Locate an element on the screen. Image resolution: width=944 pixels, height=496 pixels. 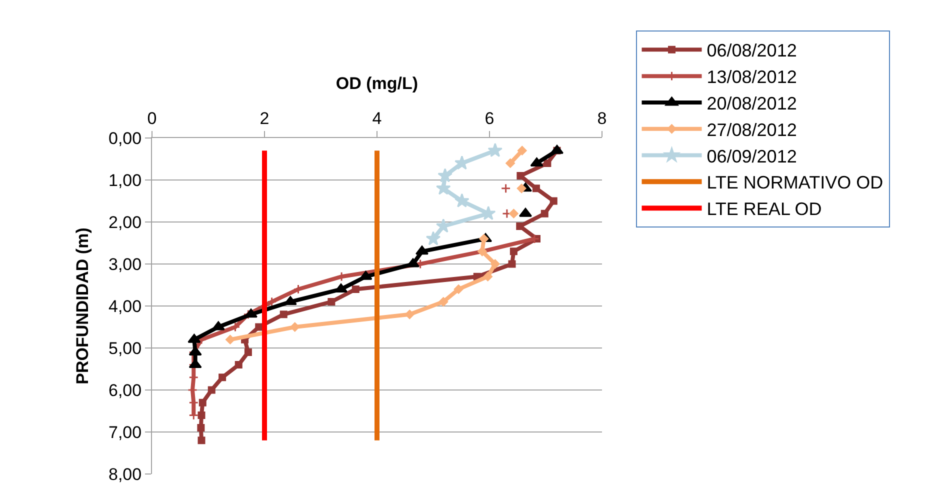
legend-label: 06/08/2012 is located at coordinates (751, 50).